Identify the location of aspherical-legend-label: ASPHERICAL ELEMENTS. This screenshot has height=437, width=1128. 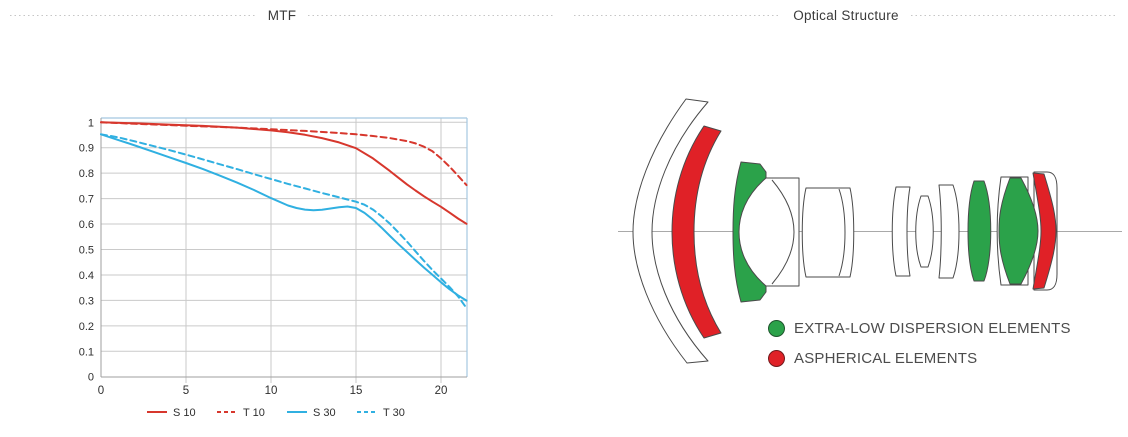
(886, 358).